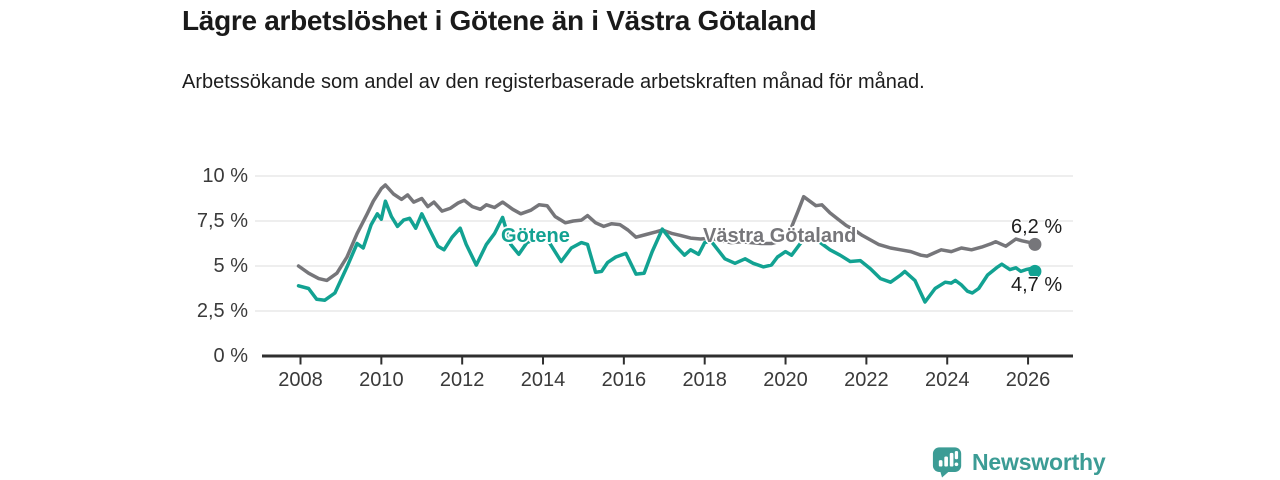 The width and height of the screenshot is (1280, 480). Describe the element at coordinates (225, 176) in the screenshot. I see `y-axis-label: 10 %` at that location.